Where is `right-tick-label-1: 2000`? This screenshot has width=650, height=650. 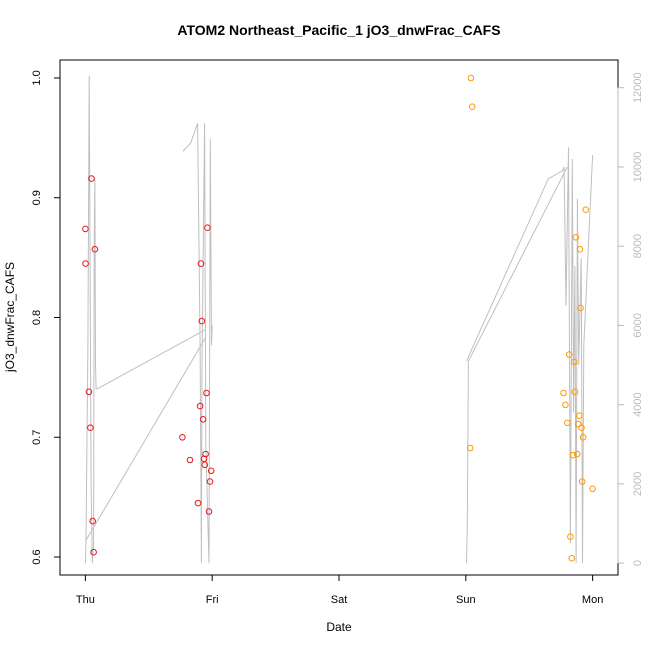
right-tick-label-1: 2000 is located at coordinates (638, 484).